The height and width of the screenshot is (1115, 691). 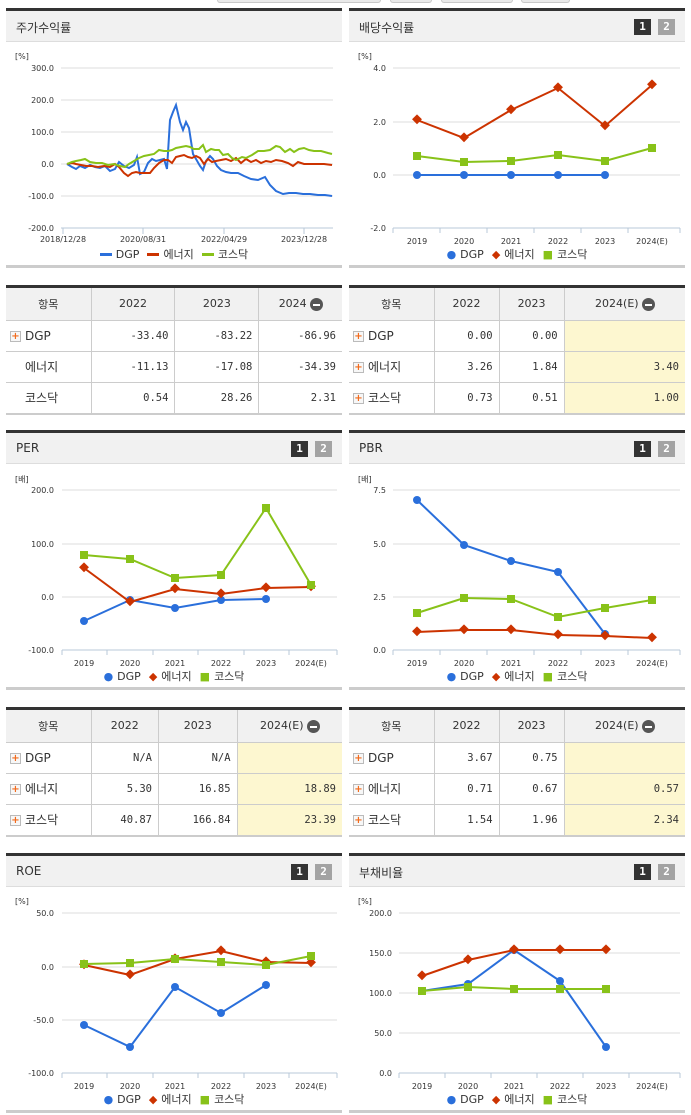 I want to click on svg-text: 7.5, so click(x=379, y=490).